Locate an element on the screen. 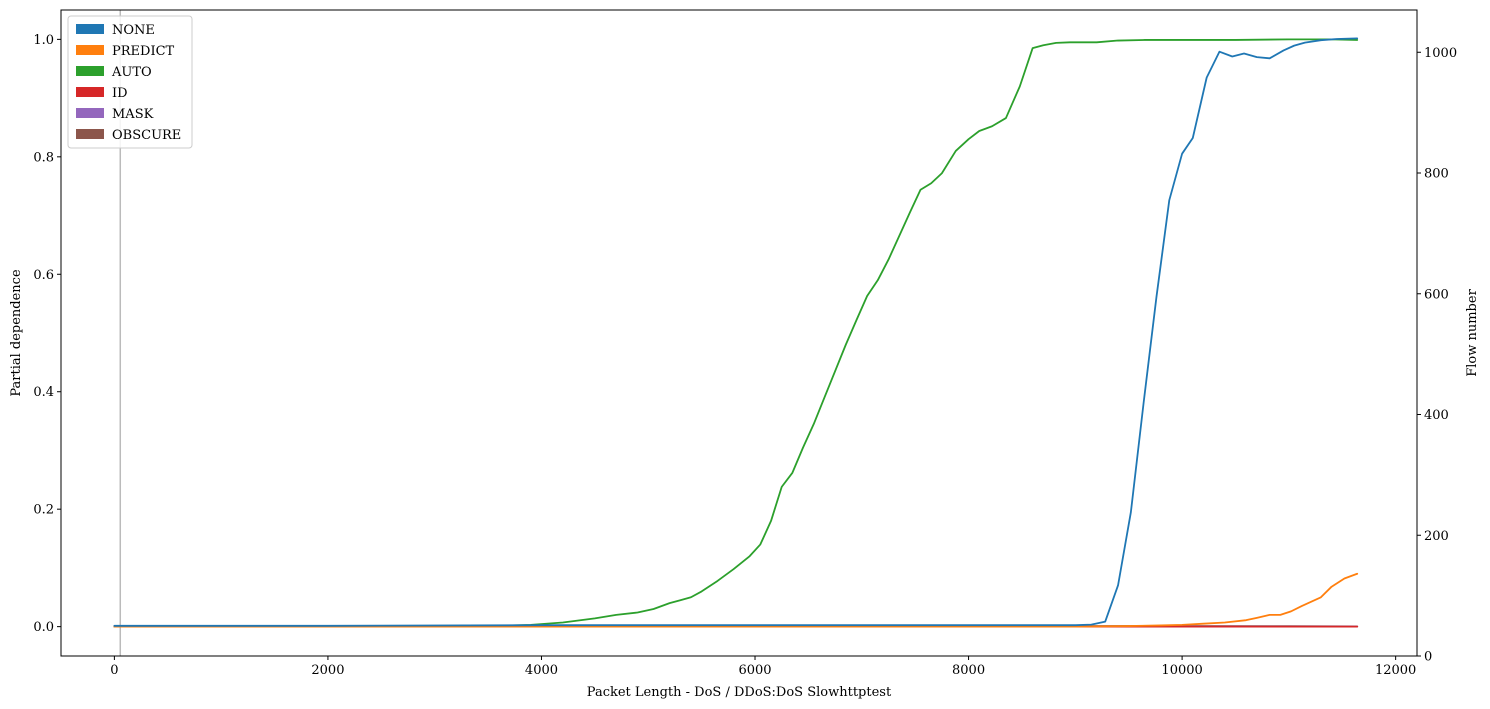 The height and width of the screenshot is (709, 1490). y-tick-label: 0.6 is located at coordinates (43, 275).